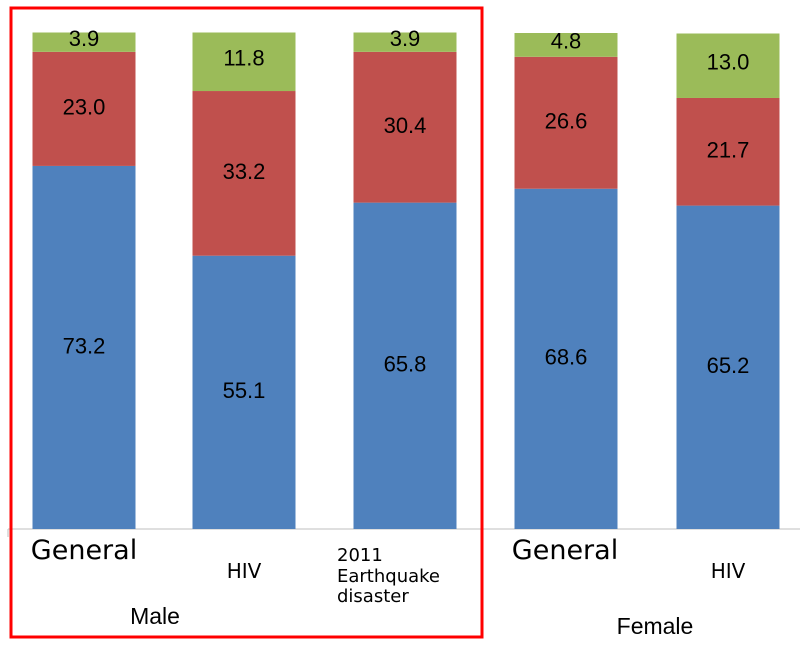  I want to click on group-label: Male, so click(155, 616).